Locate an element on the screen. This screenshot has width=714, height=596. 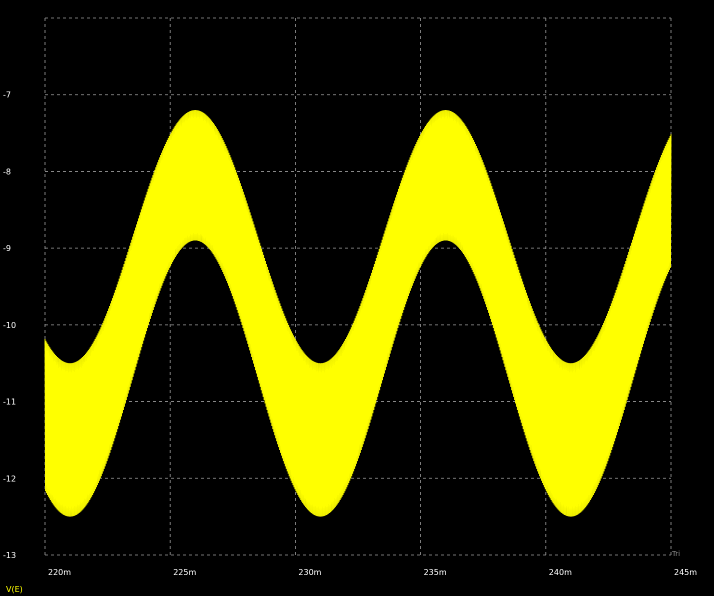
x-tick-label-1: 225m is located at coordinates (184, 572).